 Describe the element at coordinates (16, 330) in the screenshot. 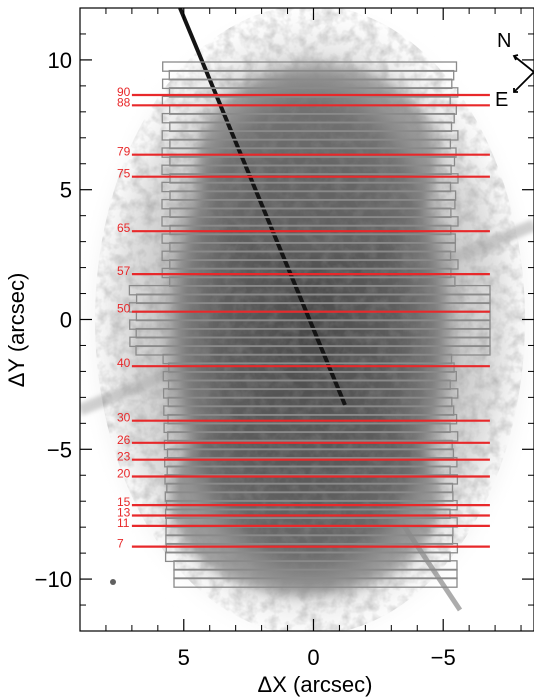

I see `y-axis-label: ΔY (arcsec)` at that location.